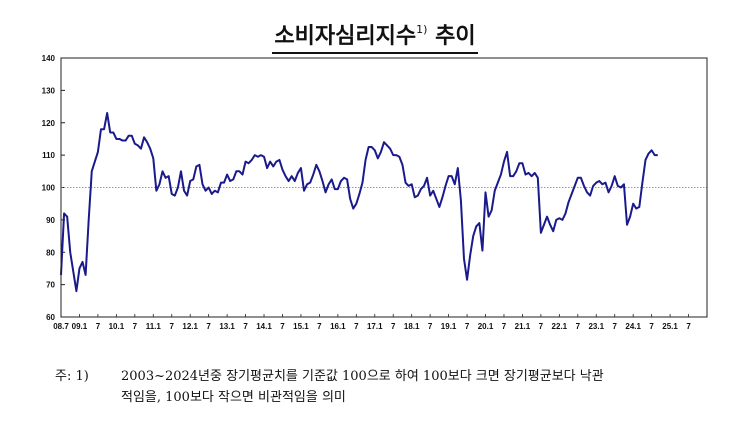  What do you see at coordinates (560, 326) in the screenshot?
I see `x-tick-label: 22.1` at bounding box center [560, 326].